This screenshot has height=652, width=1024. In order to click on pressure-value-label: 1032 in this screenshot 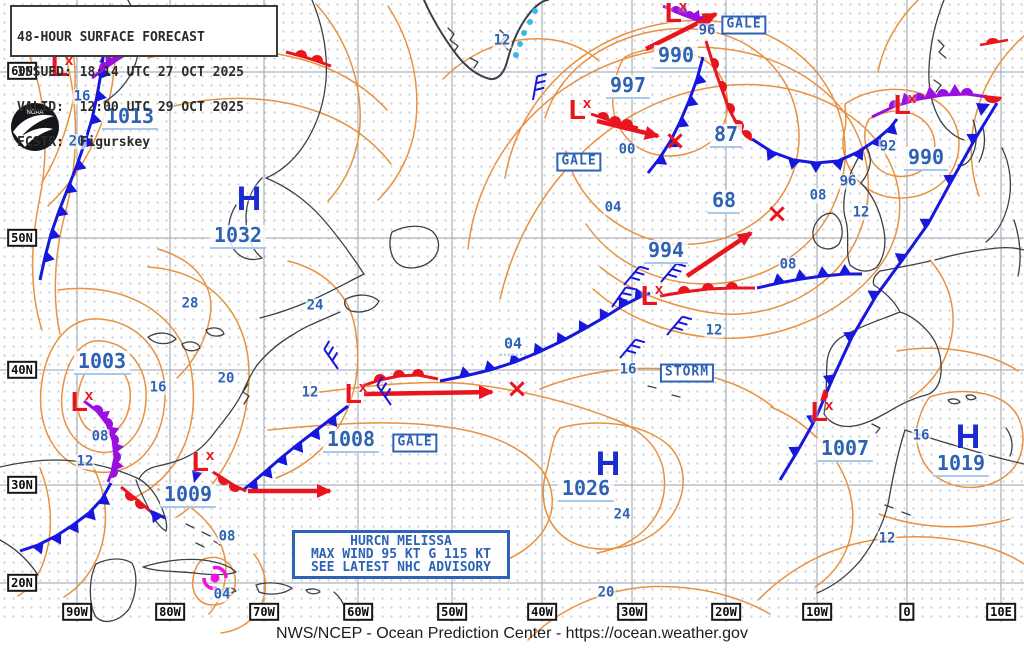, I will do `click(238, 237)`.